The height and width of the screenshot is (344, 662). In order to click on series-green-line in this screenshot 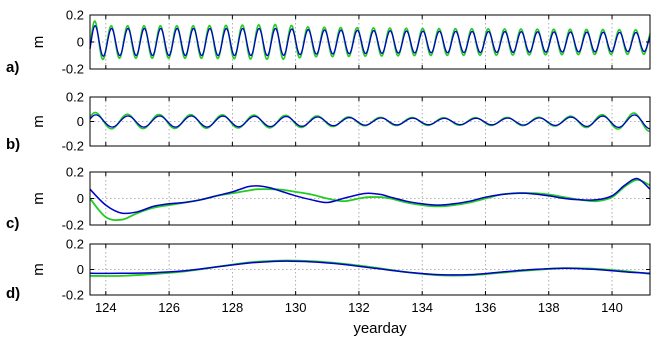, I will do `click(370, 200)`.